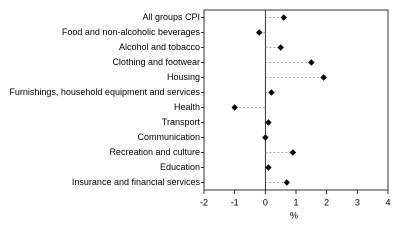  Describe the element at coordinates (183, 77) in the screenshot. I see `y-tick-label: Housing` at that location.